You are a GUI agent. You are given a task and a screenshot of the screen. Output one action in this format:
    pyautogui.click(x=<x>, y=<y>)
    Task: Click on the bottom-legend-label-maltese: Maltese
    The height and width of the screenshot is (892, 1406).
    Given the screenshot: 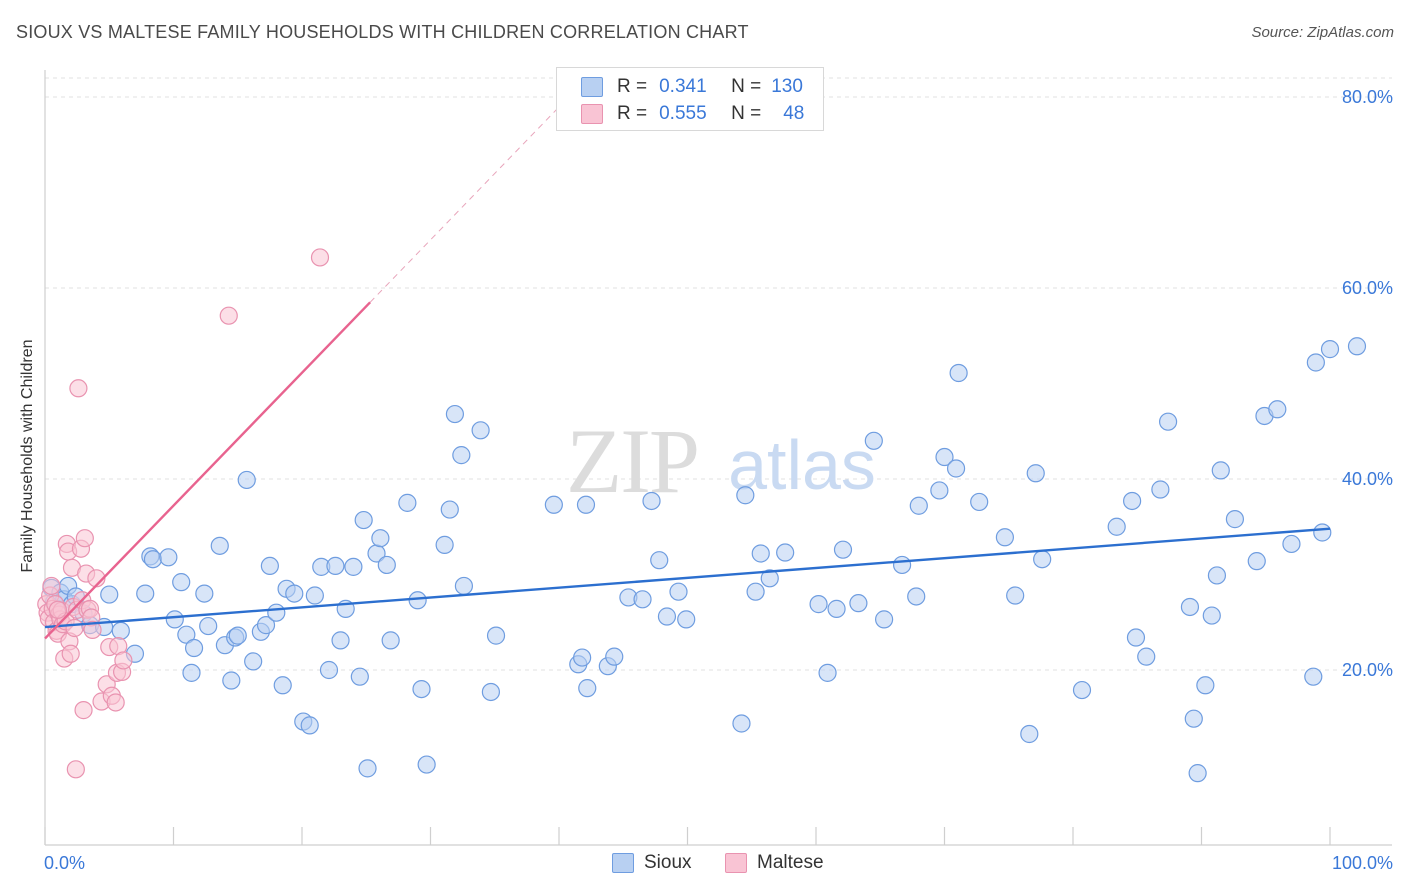 What is the action you would take?
    pyautogui.click(x=790, y=862)
    